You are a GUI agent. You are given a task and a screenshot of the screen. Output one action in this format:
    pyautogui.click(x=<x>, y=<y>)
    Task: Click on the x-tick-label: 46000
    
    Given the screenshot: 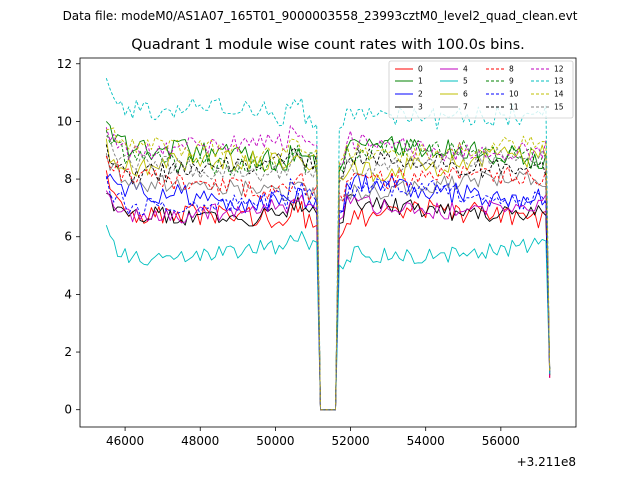 What is the action you would take?
    pyautogui.click(x=125, y=441)
    